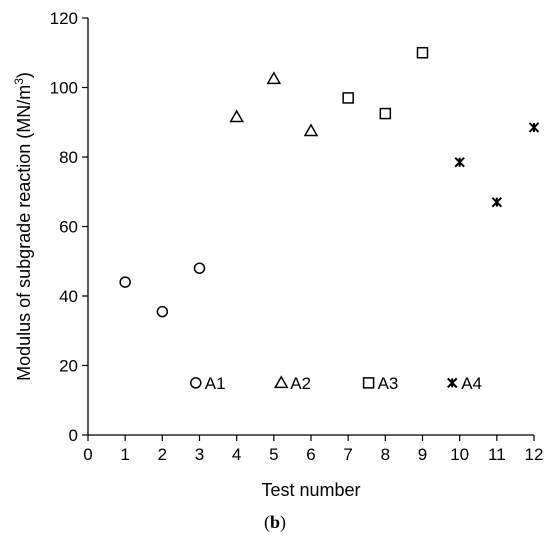 The height and width of the screenshot is (547, 550). I want to click on x-tick-label: 6, so click(310, 454).